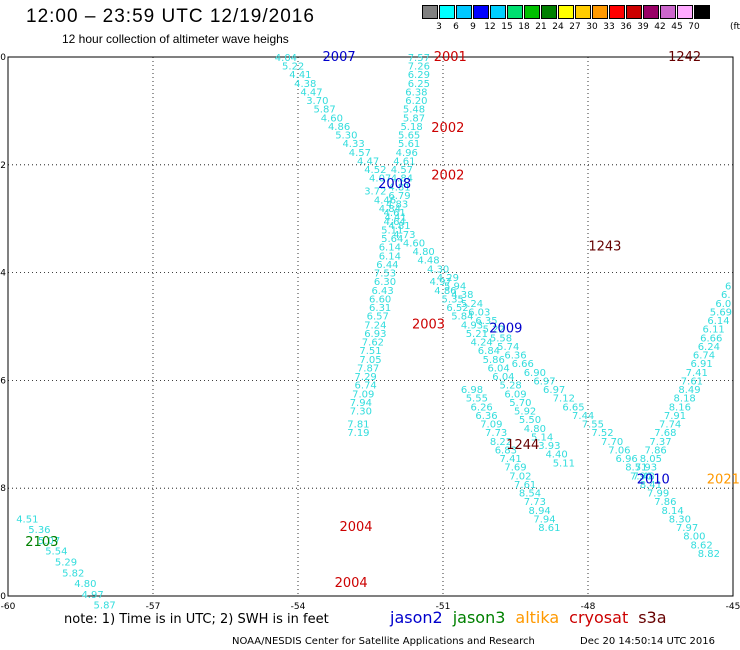 The height and width of the screenshot is (650, 740). Describe the element at coordinates (733, 607) in the screenshot. I see `lon-tick-label: -45` at that location.